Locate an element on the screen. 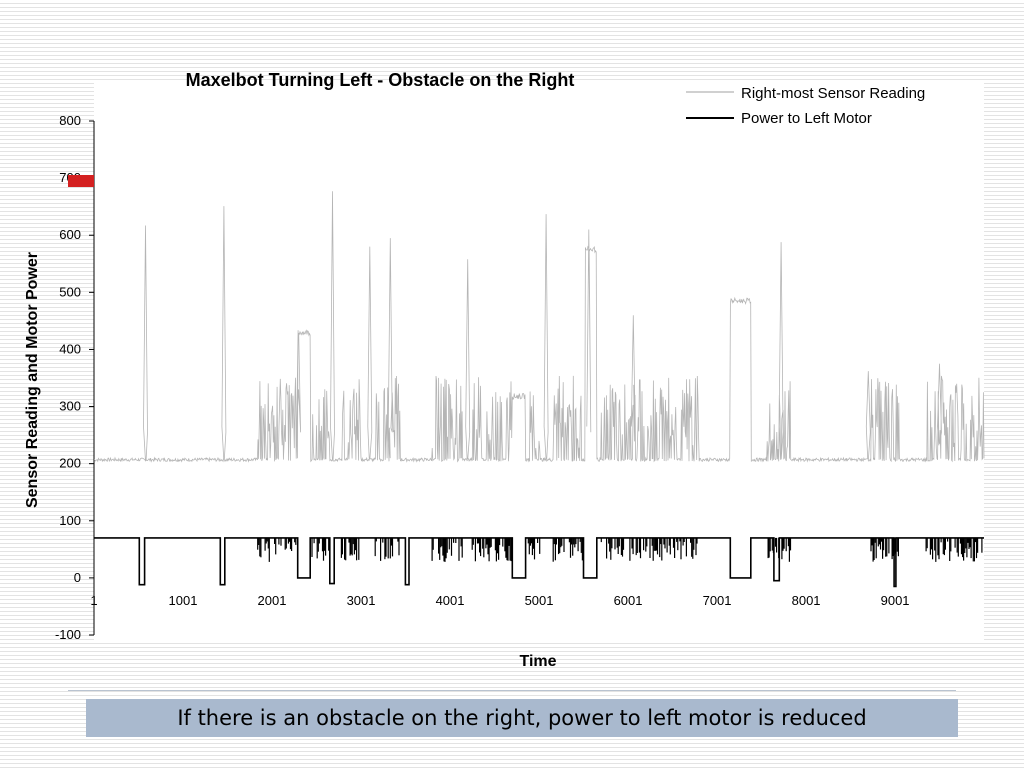 This screenshot has width=1024, height=768. y-tick-label: 300 is located at coordinates (70, 406).